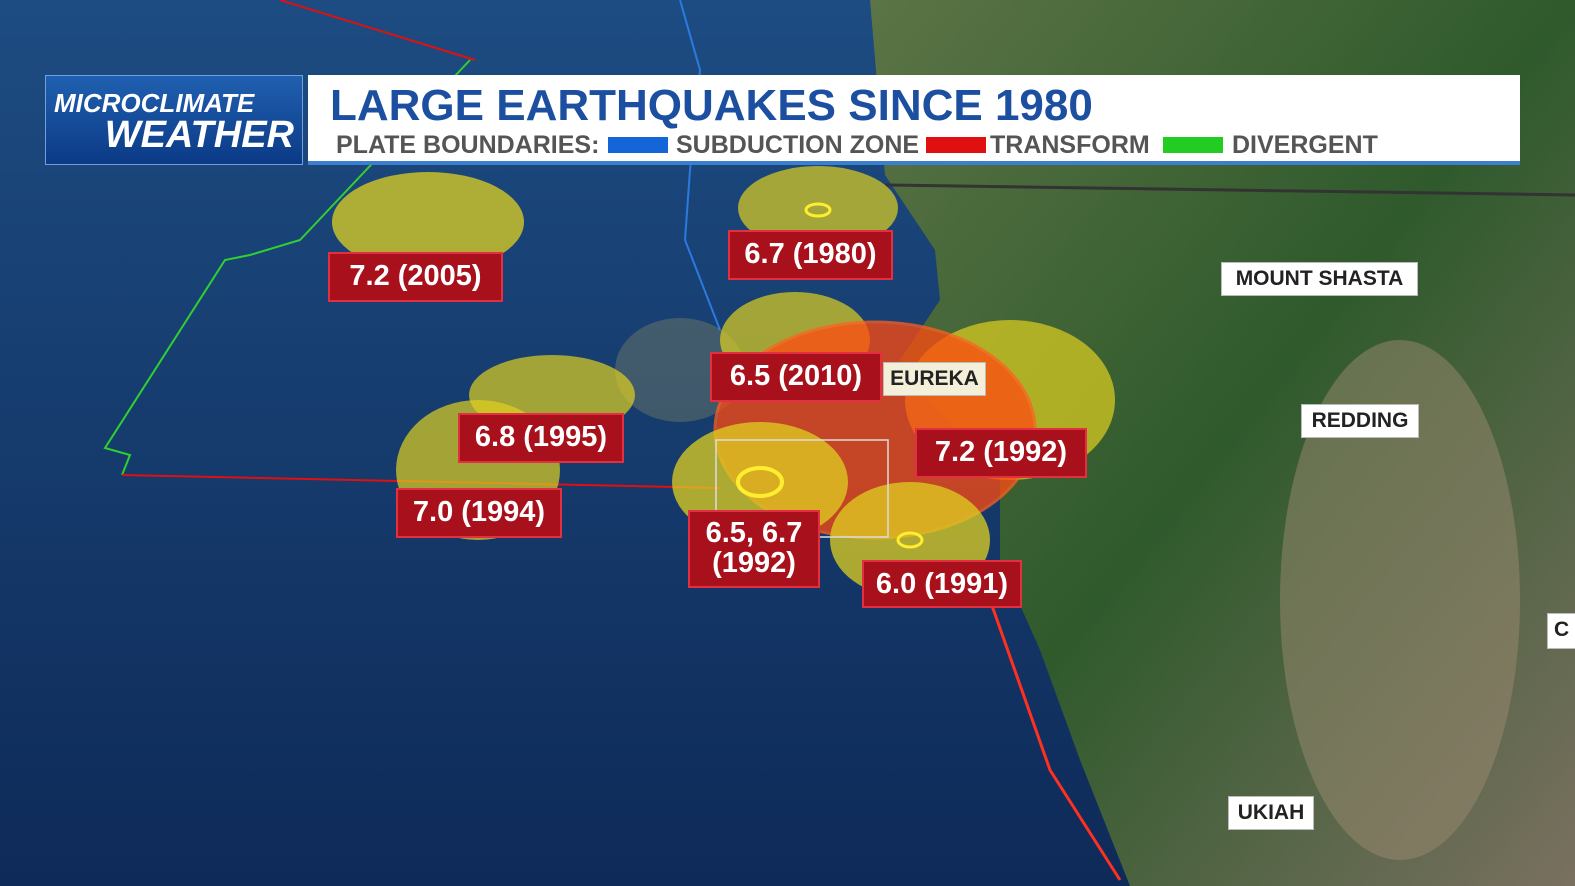  What do you see at coordinates (468, 145) in the screenshot?
I see `legend-title: PLATE BOUNDARIES:` at bounding box center [468, 145].